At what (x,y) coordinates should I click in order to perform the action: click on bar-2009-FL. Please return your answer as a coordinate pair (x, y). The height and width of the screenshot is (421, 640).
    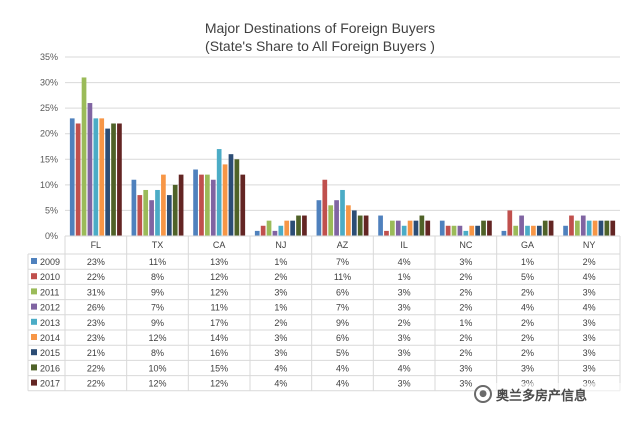
    Looking at the image, I should click on (72, 177).